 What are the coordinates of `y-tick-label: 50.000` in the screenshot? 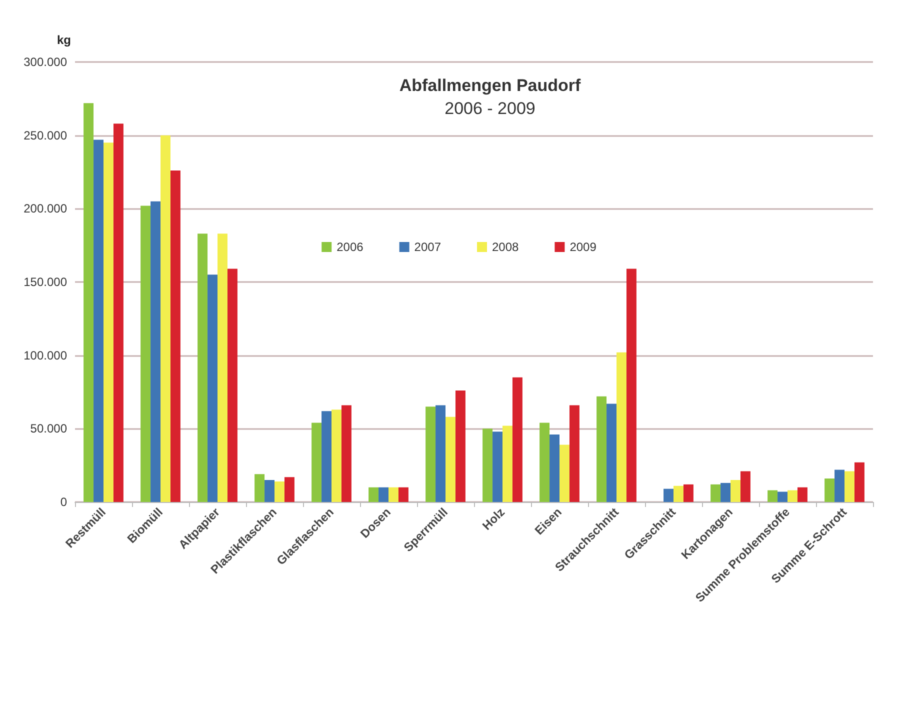 It's located at (49, 429).